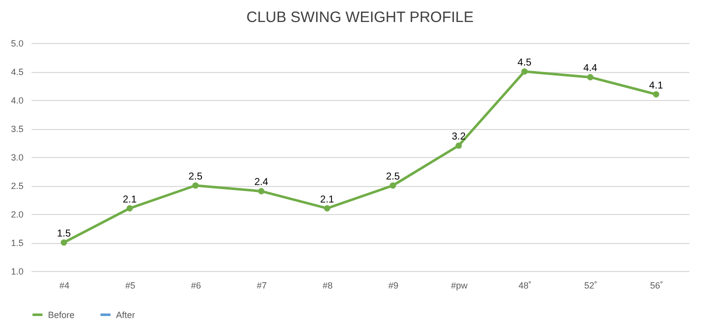  What do you see at coordinates (657, 285) in the screenshot?
I see `x-tick-label: 56˚` at bounding box center [657, 285].